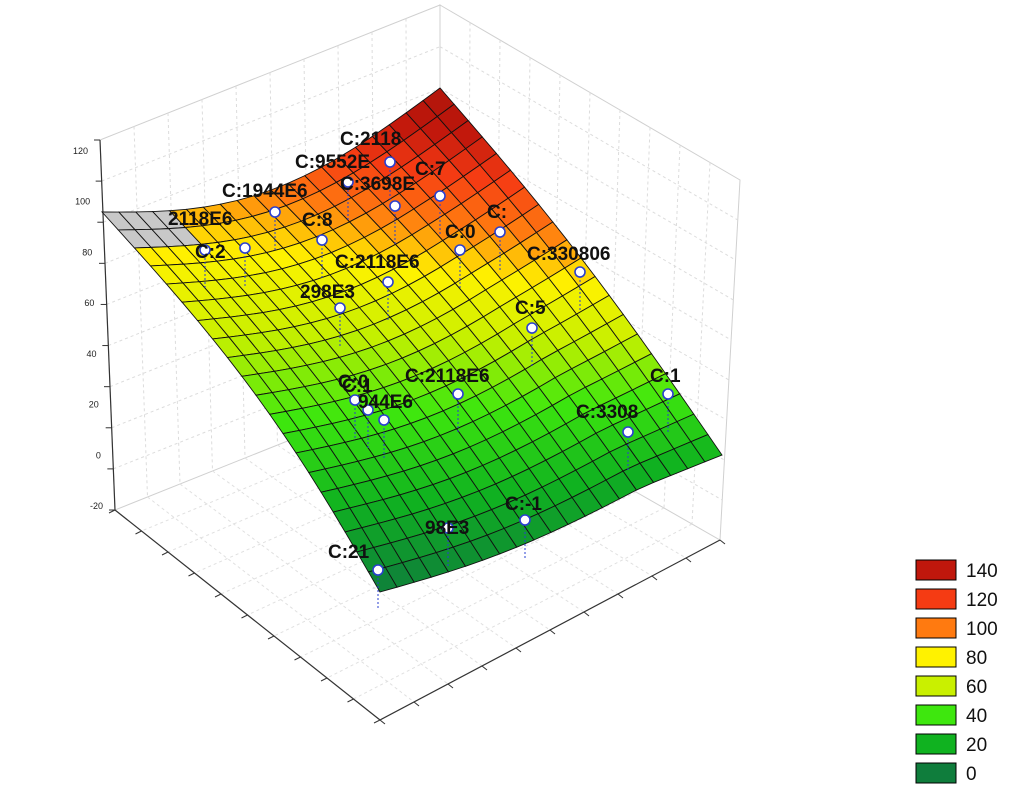 The height and width of the screenshot is (796, 1009). Describe the element at coordinates (200, 219) in the screenshot. I see `data-point-label: 2118E6` at that location.